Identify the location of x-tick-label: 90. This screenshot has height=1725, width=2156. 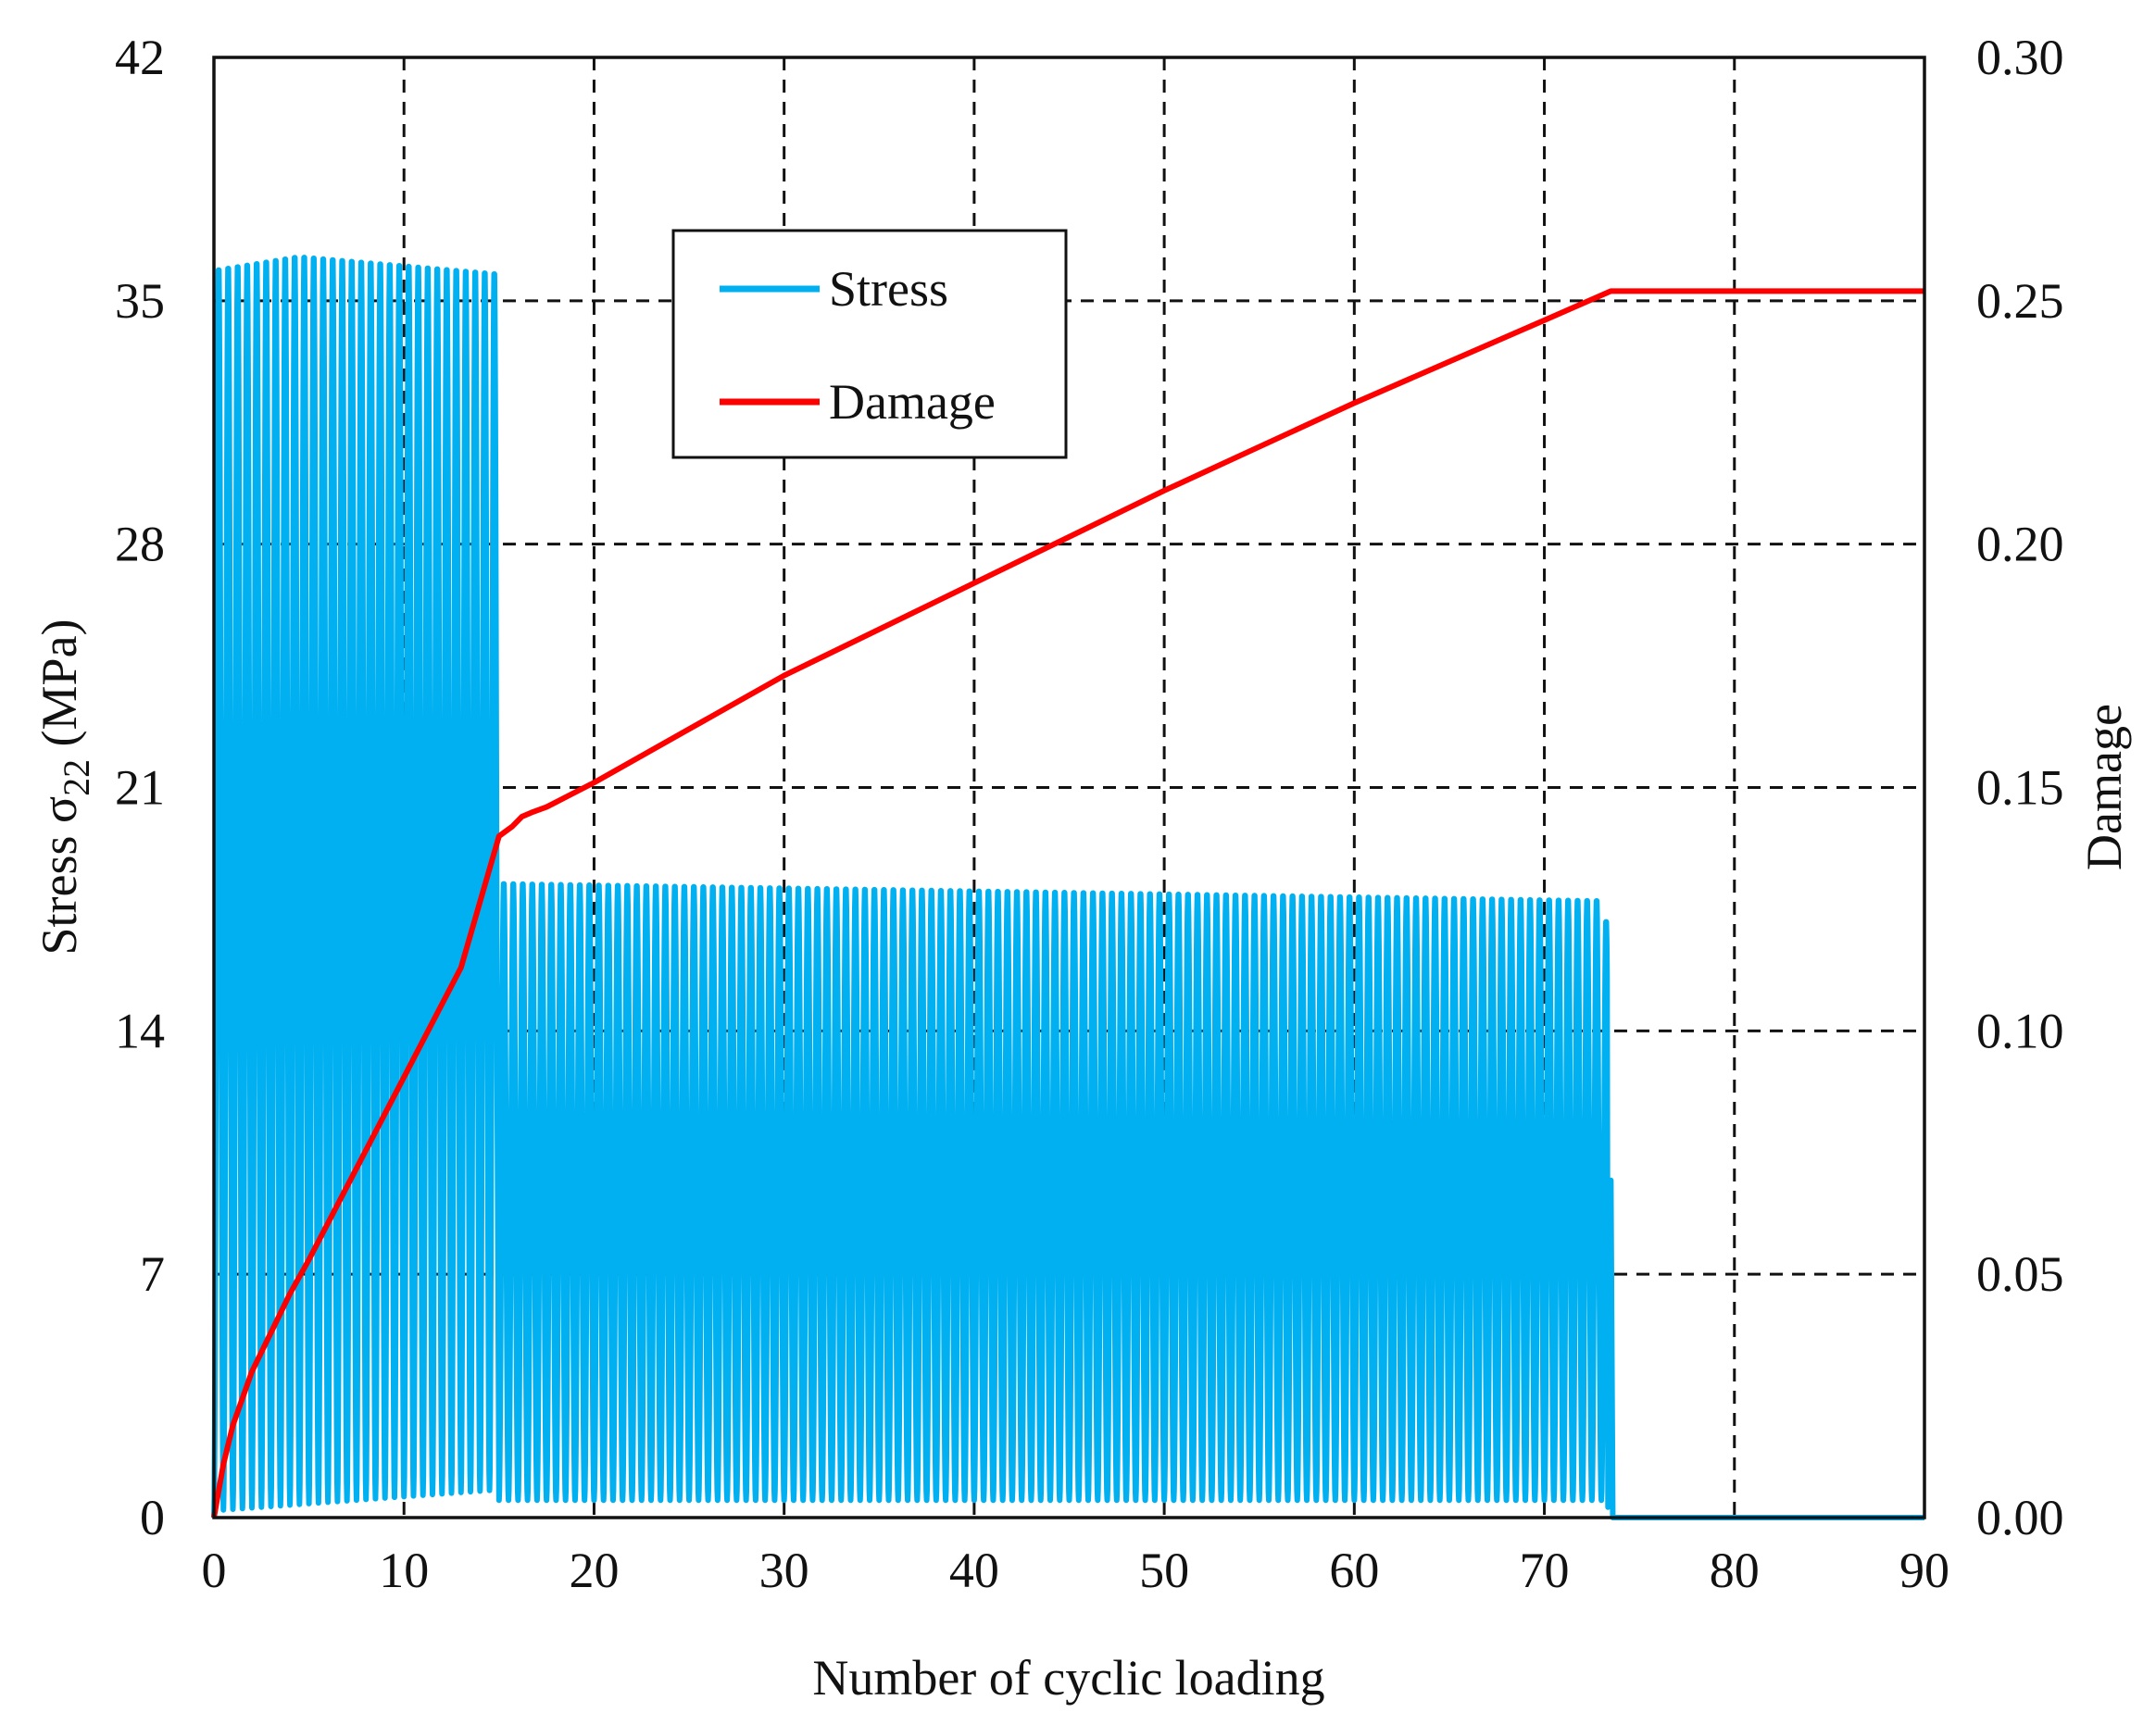
(1924, 1570).